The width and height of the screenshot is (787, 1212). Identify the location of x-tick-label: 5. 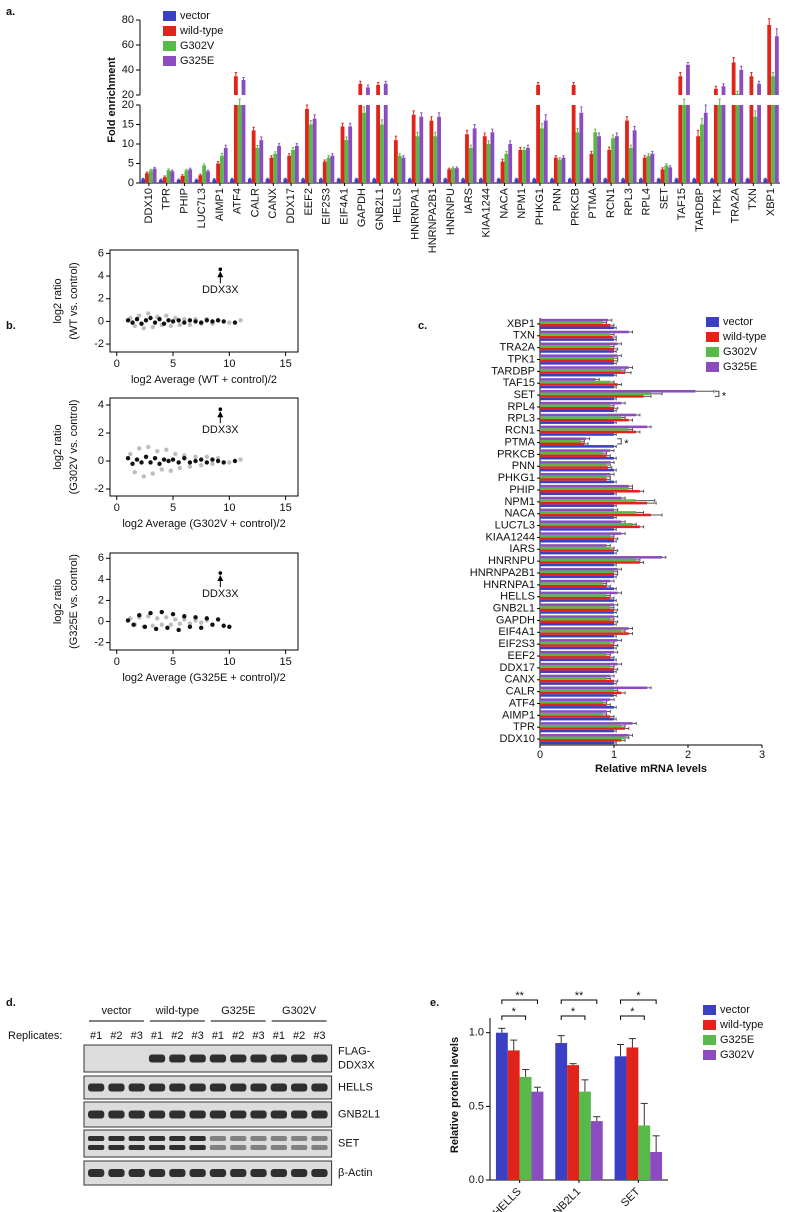
(173, 662).